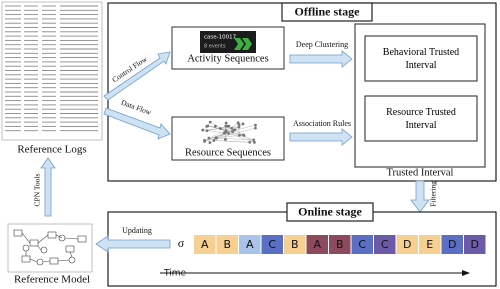 The height and width of the screenshot is (289, 500). Describe the element at coordinates (137, 230) in the screenshot. I see `updating: Updating` at that location.